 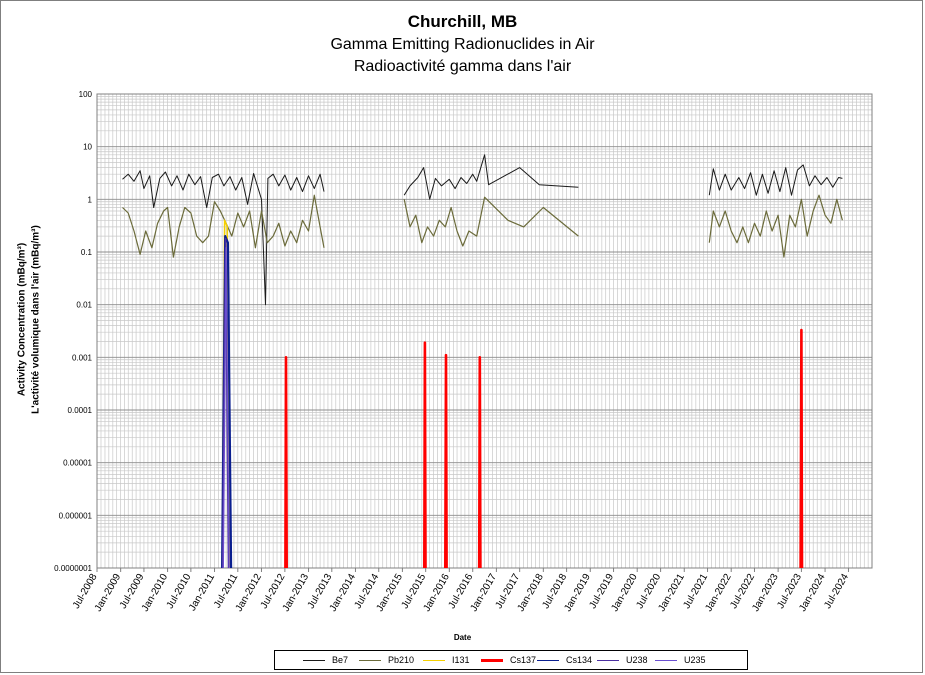 What do you see at coordinates (82, 357) in the screenshot?
I see `y-tick-label: 0.001` at bounding box center [82, 357].